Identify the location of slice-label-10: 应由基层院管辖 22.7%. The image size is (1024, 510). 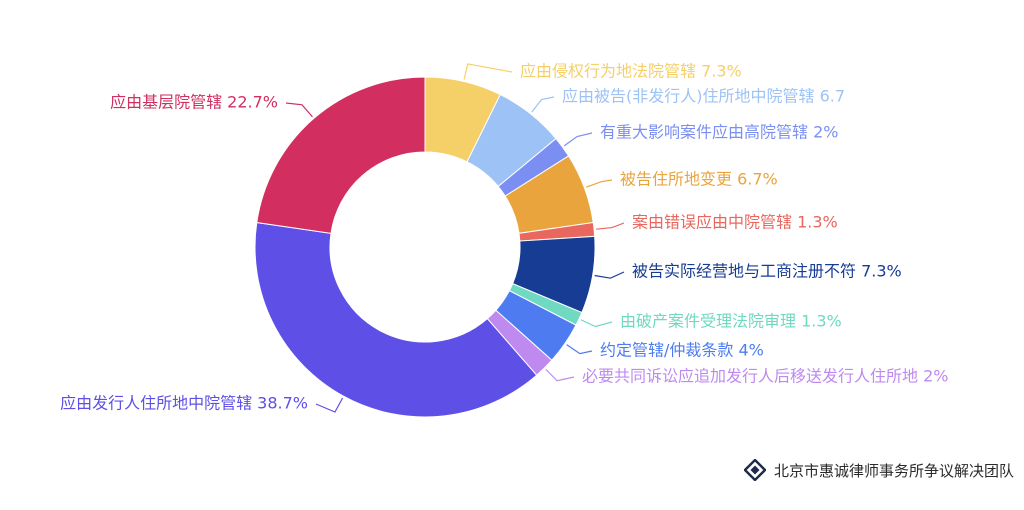
(194, 102).